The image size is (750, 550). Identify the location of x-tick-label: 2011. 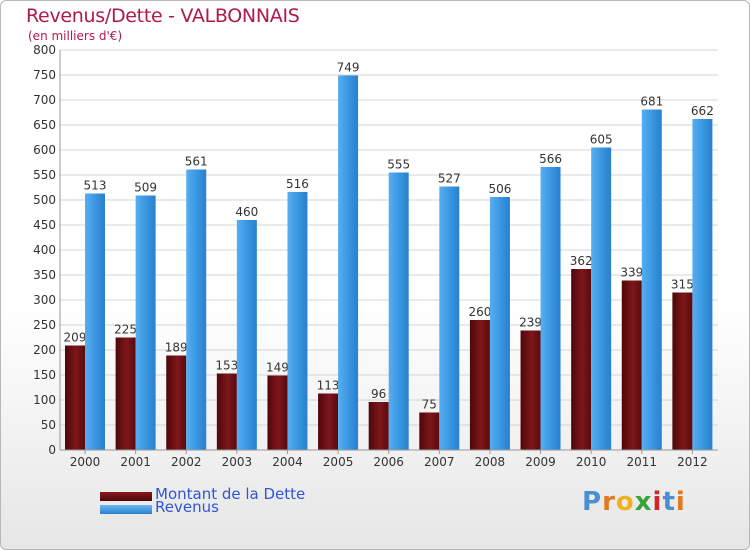
(641, 462).